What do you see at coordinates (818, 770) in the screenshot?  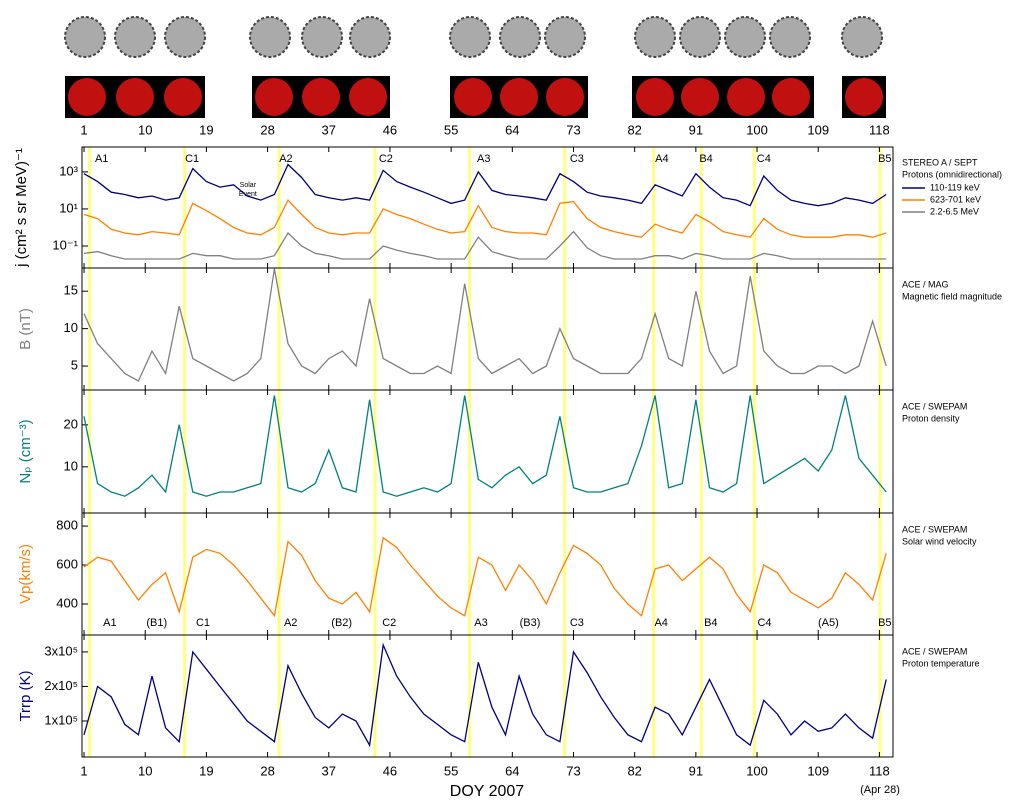 I see `x-tick-label: 109` at bounding box center [818, 770].